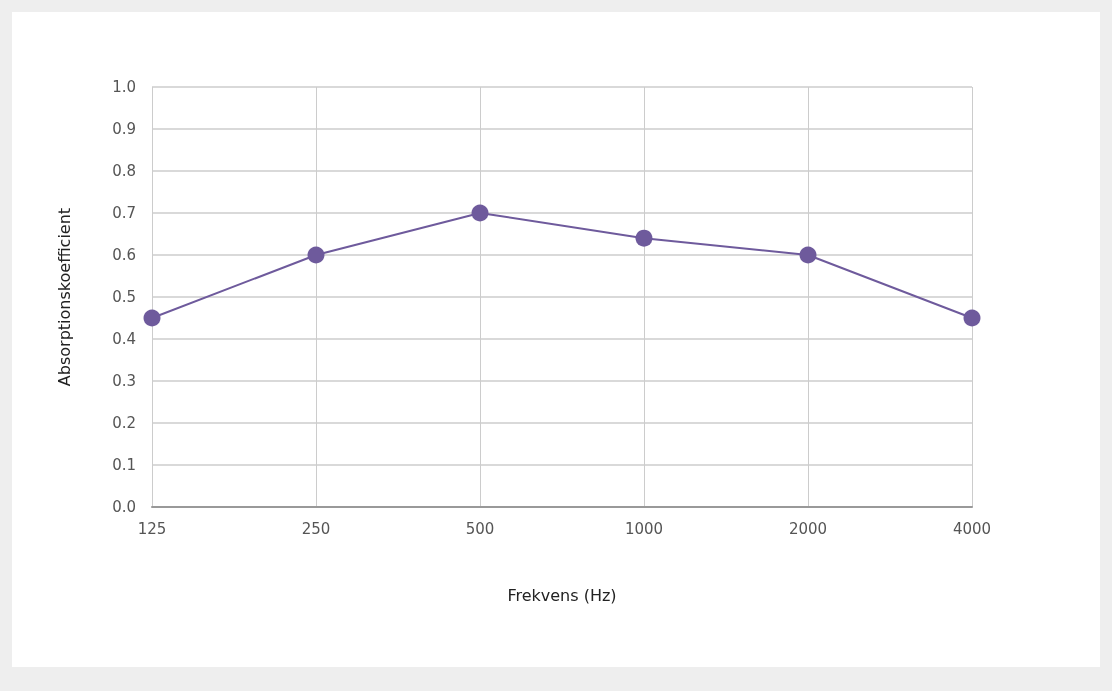  Describe the element at coordinates (644, 528) in the screenshot. I see `x-tick-label: 1000` at that location.